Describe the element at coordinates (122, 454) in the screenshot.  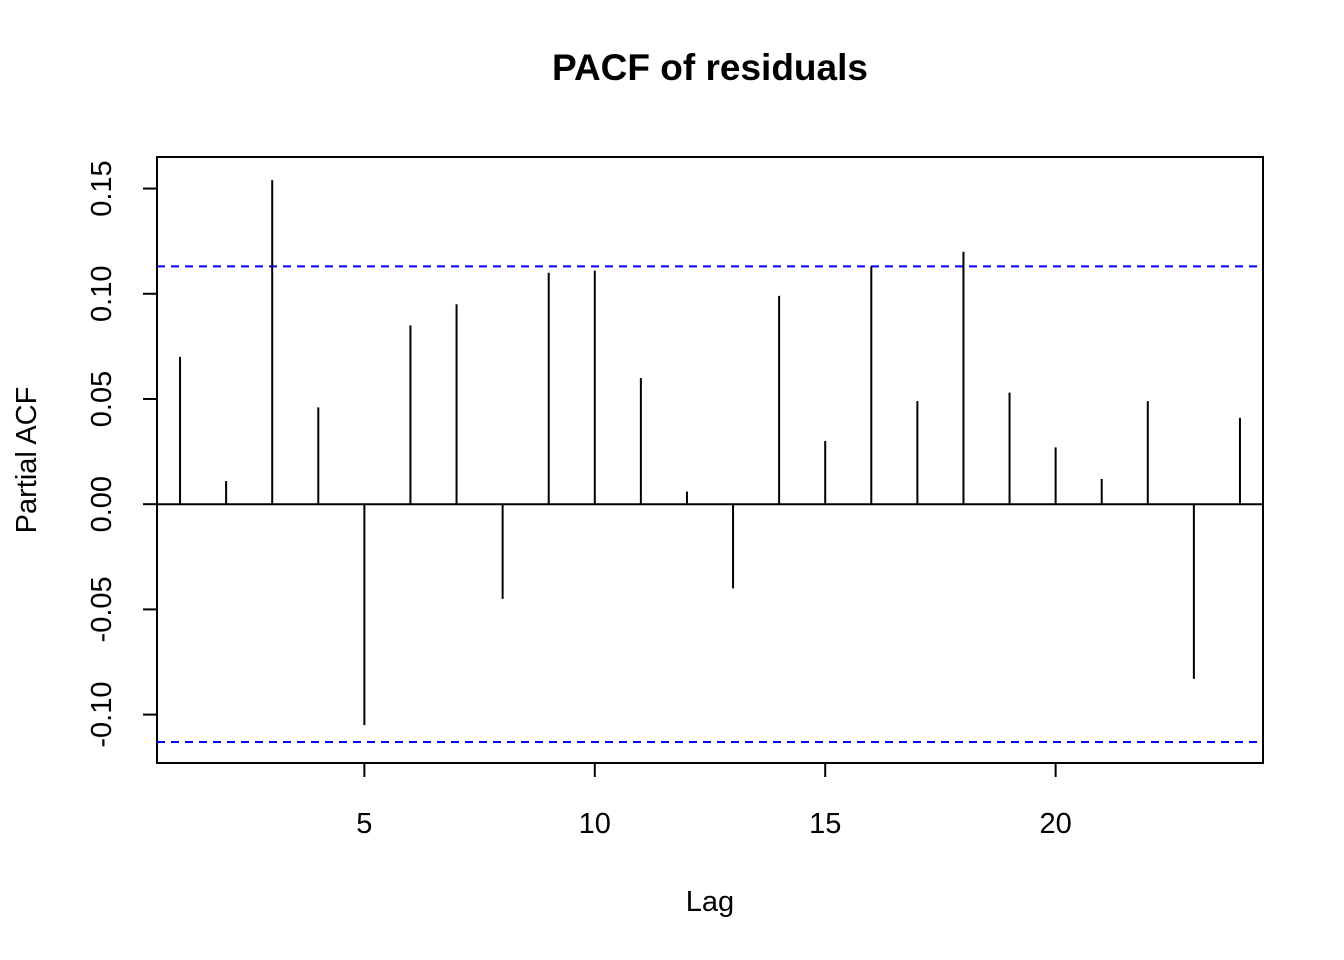
I see `y-axis: -0.10 -0.05 0.00 0.05 0.10 0.15` at that location.